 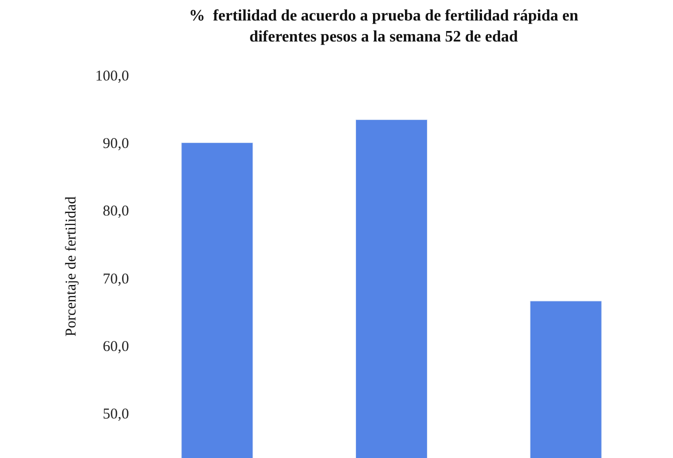 I want to click on y-tick-label: 50,0, so click(x=115, y=414).